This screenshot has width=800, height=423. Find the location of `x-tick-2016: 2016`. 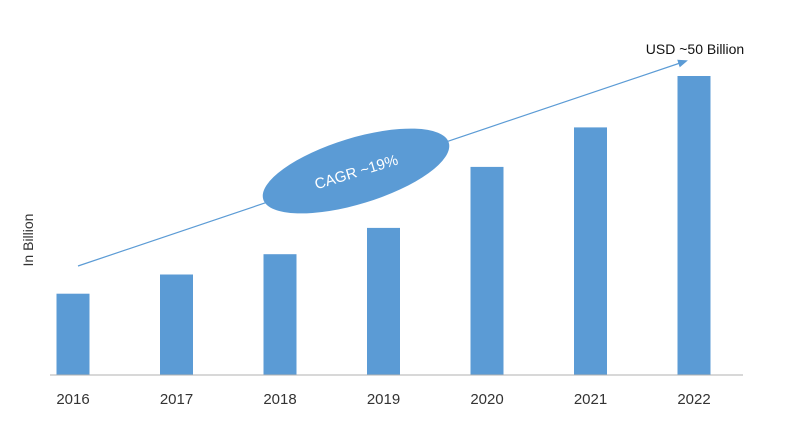

x-tick-2016: 2016 is located at coordinates (72, 399).